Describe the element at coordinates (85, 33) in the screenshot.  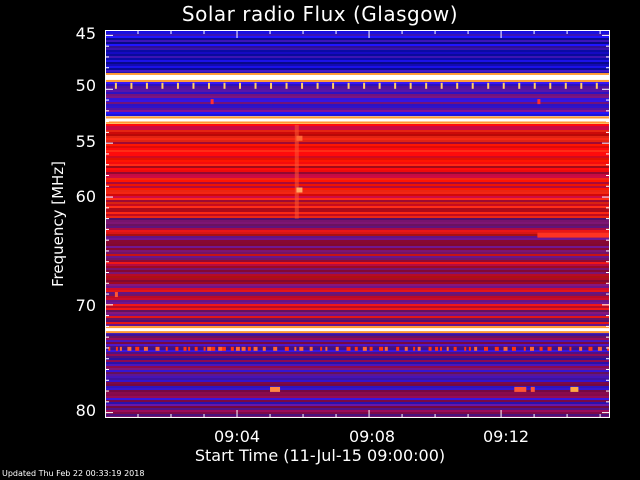
I see `y-tick-label: 45` at that location.